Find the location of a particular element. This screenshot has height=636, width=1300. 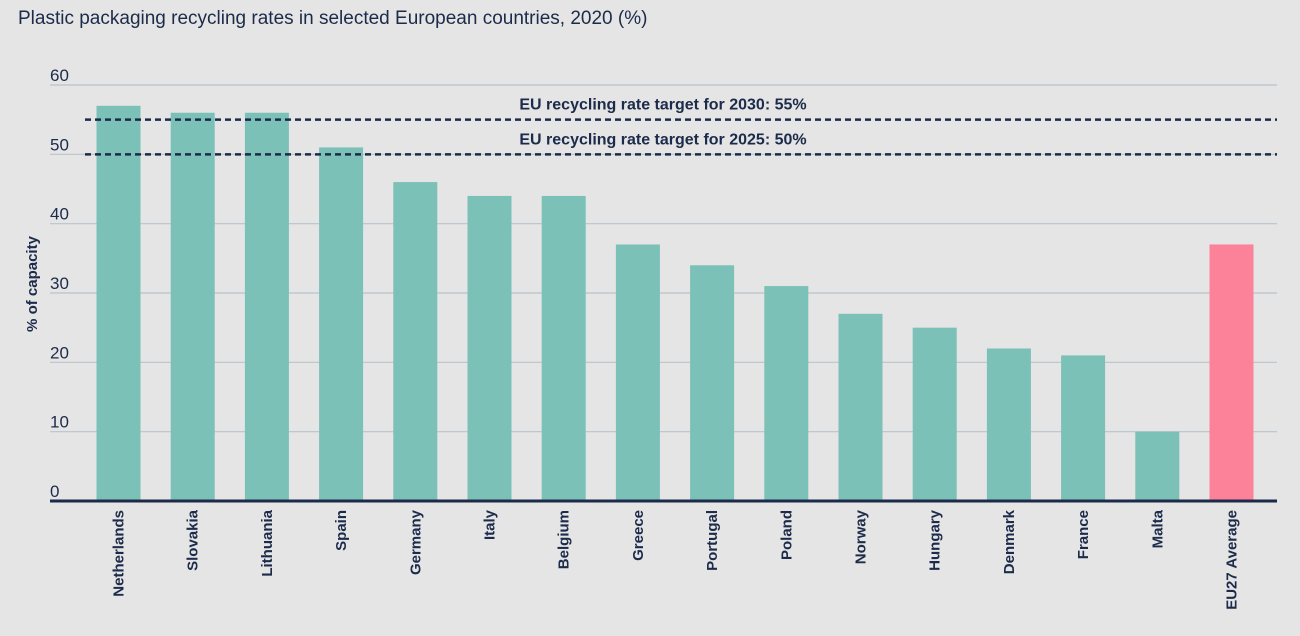

bar-netherlands is located at coordinates (118, 303).